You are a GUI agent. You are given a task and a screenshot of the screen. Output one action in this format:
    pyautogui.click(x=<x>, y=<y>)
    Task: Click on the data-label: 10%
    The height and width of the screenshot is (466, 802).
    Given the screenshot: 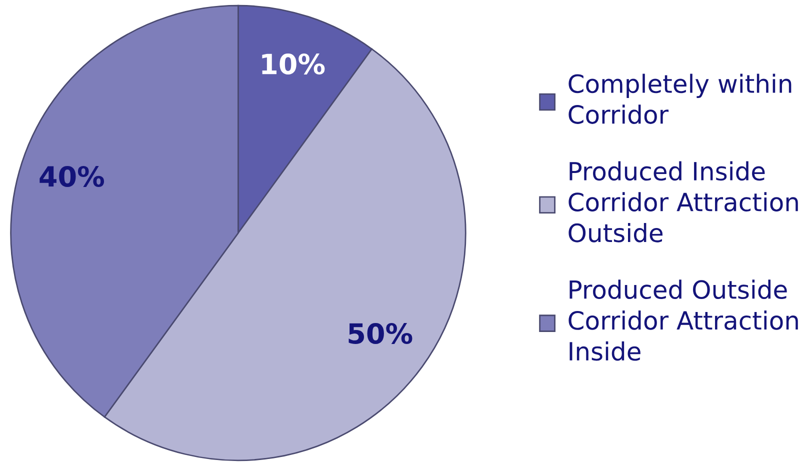 What is the action you would take?
    pyautogui.click(x=293, y=64)
    